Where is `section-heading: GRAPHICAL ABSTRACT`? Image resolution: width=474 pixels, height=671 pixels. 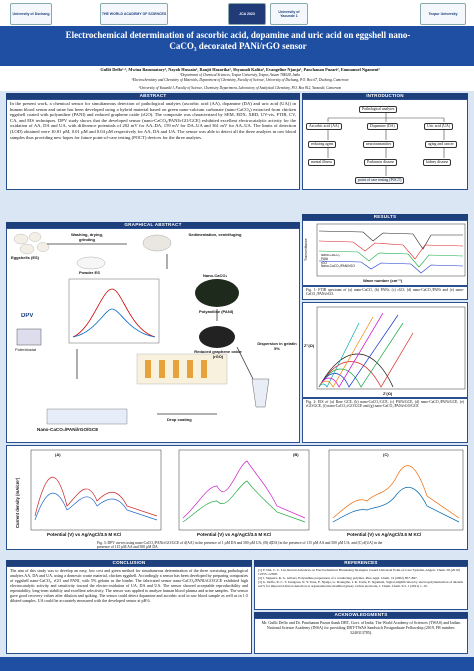
section-heading: GRAPHICAL ABSTRACT is located at coordinates (153, 225).